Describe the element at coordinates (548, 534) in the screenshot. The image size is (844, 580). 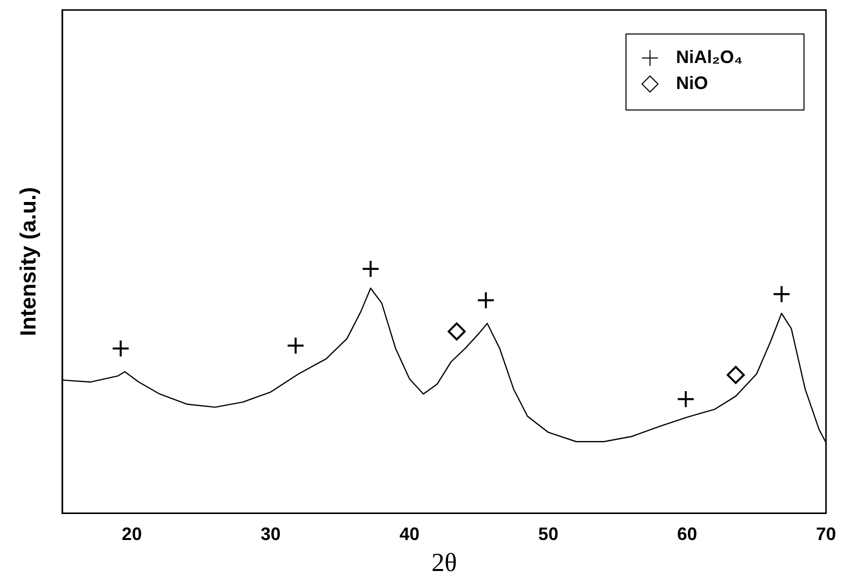
I see `x-tick-label: 50` at that location.